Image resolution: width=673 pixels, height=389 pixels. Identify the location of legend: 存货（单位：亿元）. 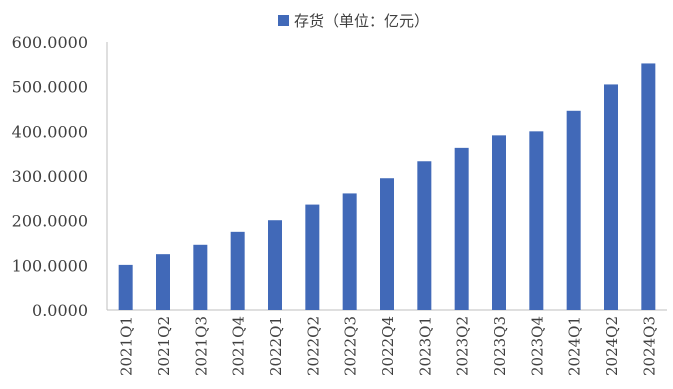
(353, 20).